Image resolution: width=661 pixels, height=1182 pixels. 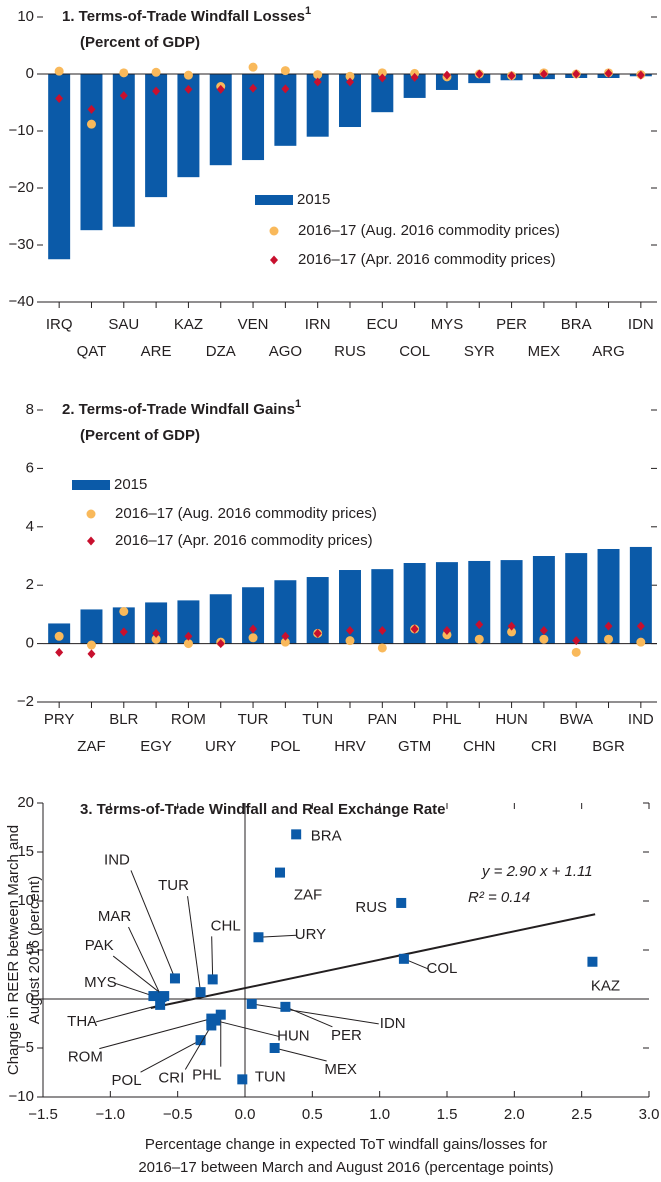 I want to click on x-tick-label: 1.0, so click(x=379, y=1114).